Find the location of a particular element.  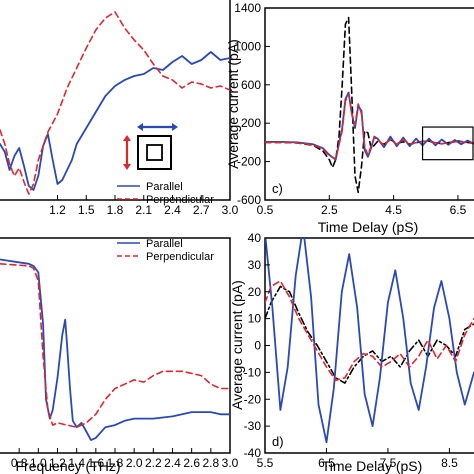

y-tick-label: -30 is located at coordinates (253, 426).